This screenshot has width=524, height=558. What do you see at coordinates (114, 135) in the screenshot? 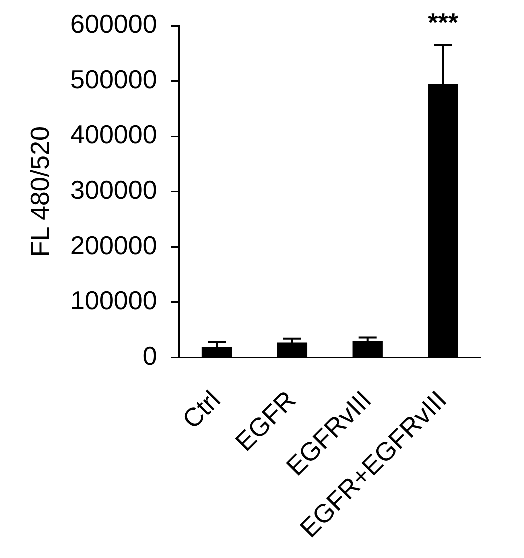
I see `y-tick-label: 400000` at bounding box center [114, 135].